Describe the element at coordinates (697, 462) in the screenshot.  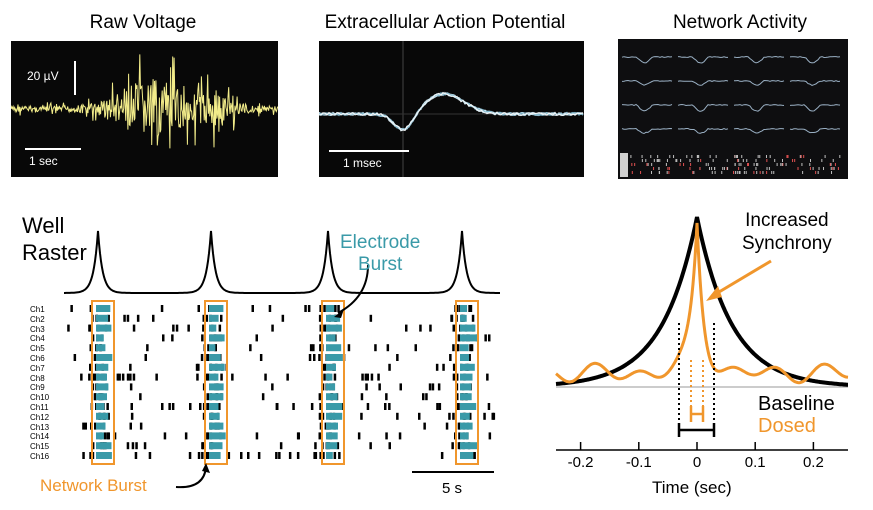
I see `x-tick-label: 0` at that location.